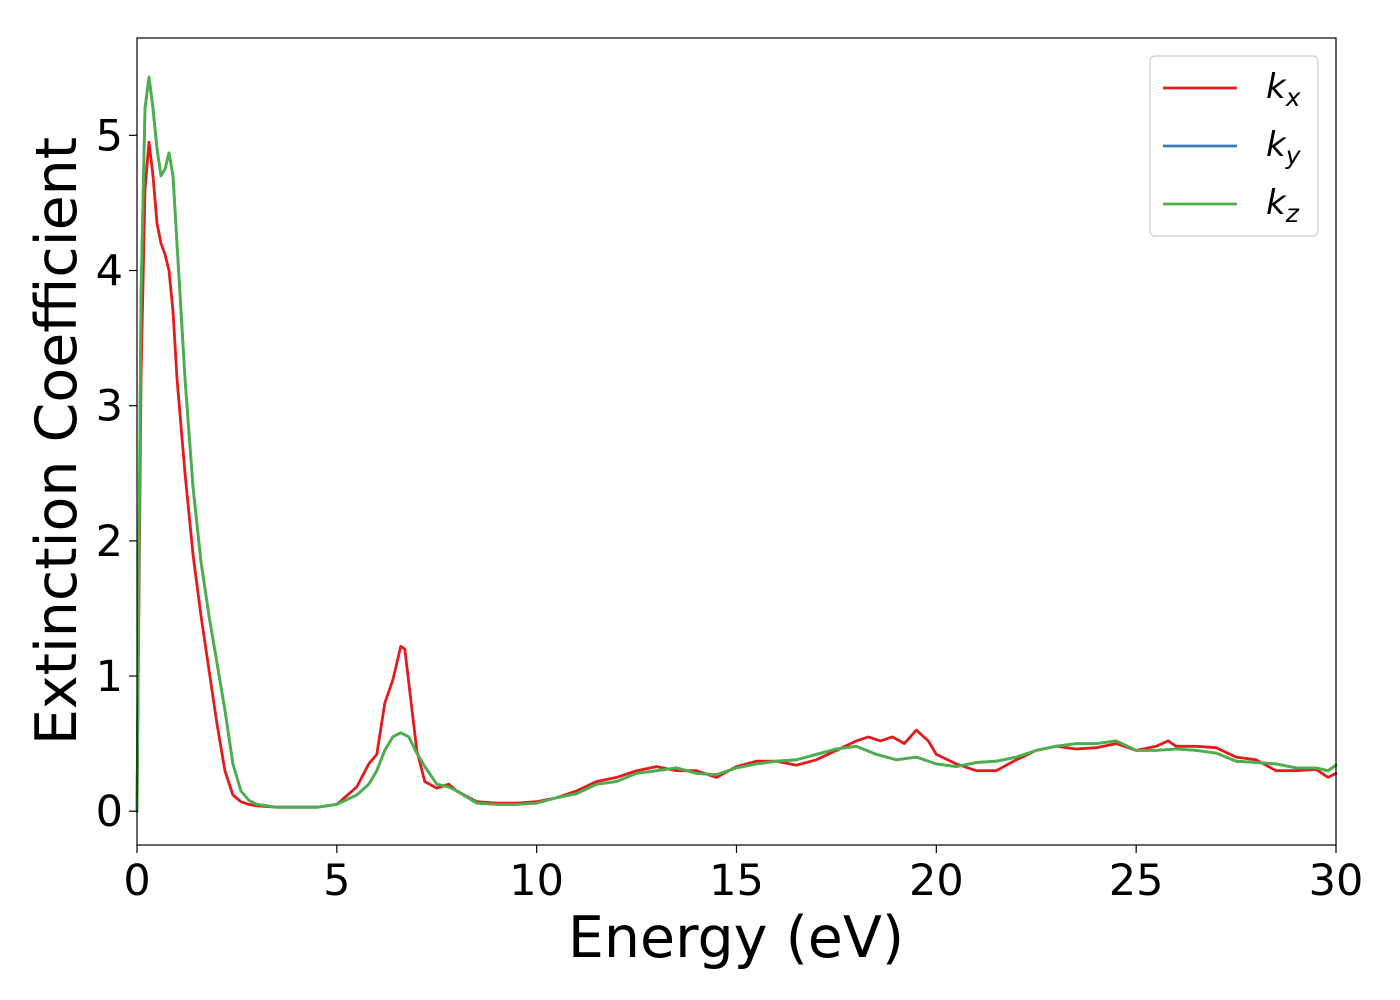 The height and width of the screenshot is (1000, 1400). Describe the element at coordinates (109, 136) in the screenshot. I see `y-tick-label: 5` at that location.